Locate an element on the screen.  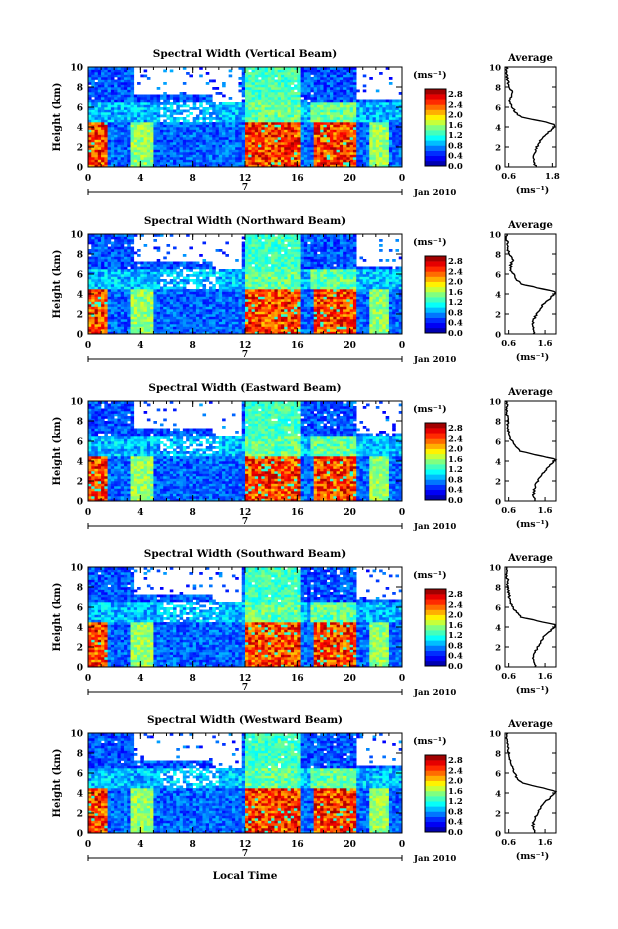
colorbar-tick-label: 0.8 is located at coordinates (455, 646).